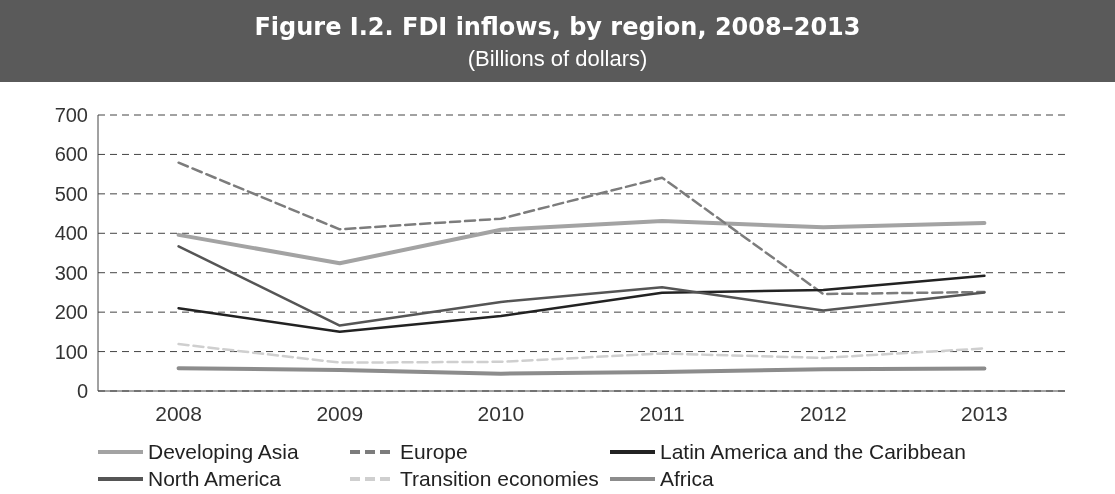 This screenshot has width=1115, height=494. Describe the element at coordinates (499, 479) in the screenshot. I see `legend-label: Transition economies` at that location.